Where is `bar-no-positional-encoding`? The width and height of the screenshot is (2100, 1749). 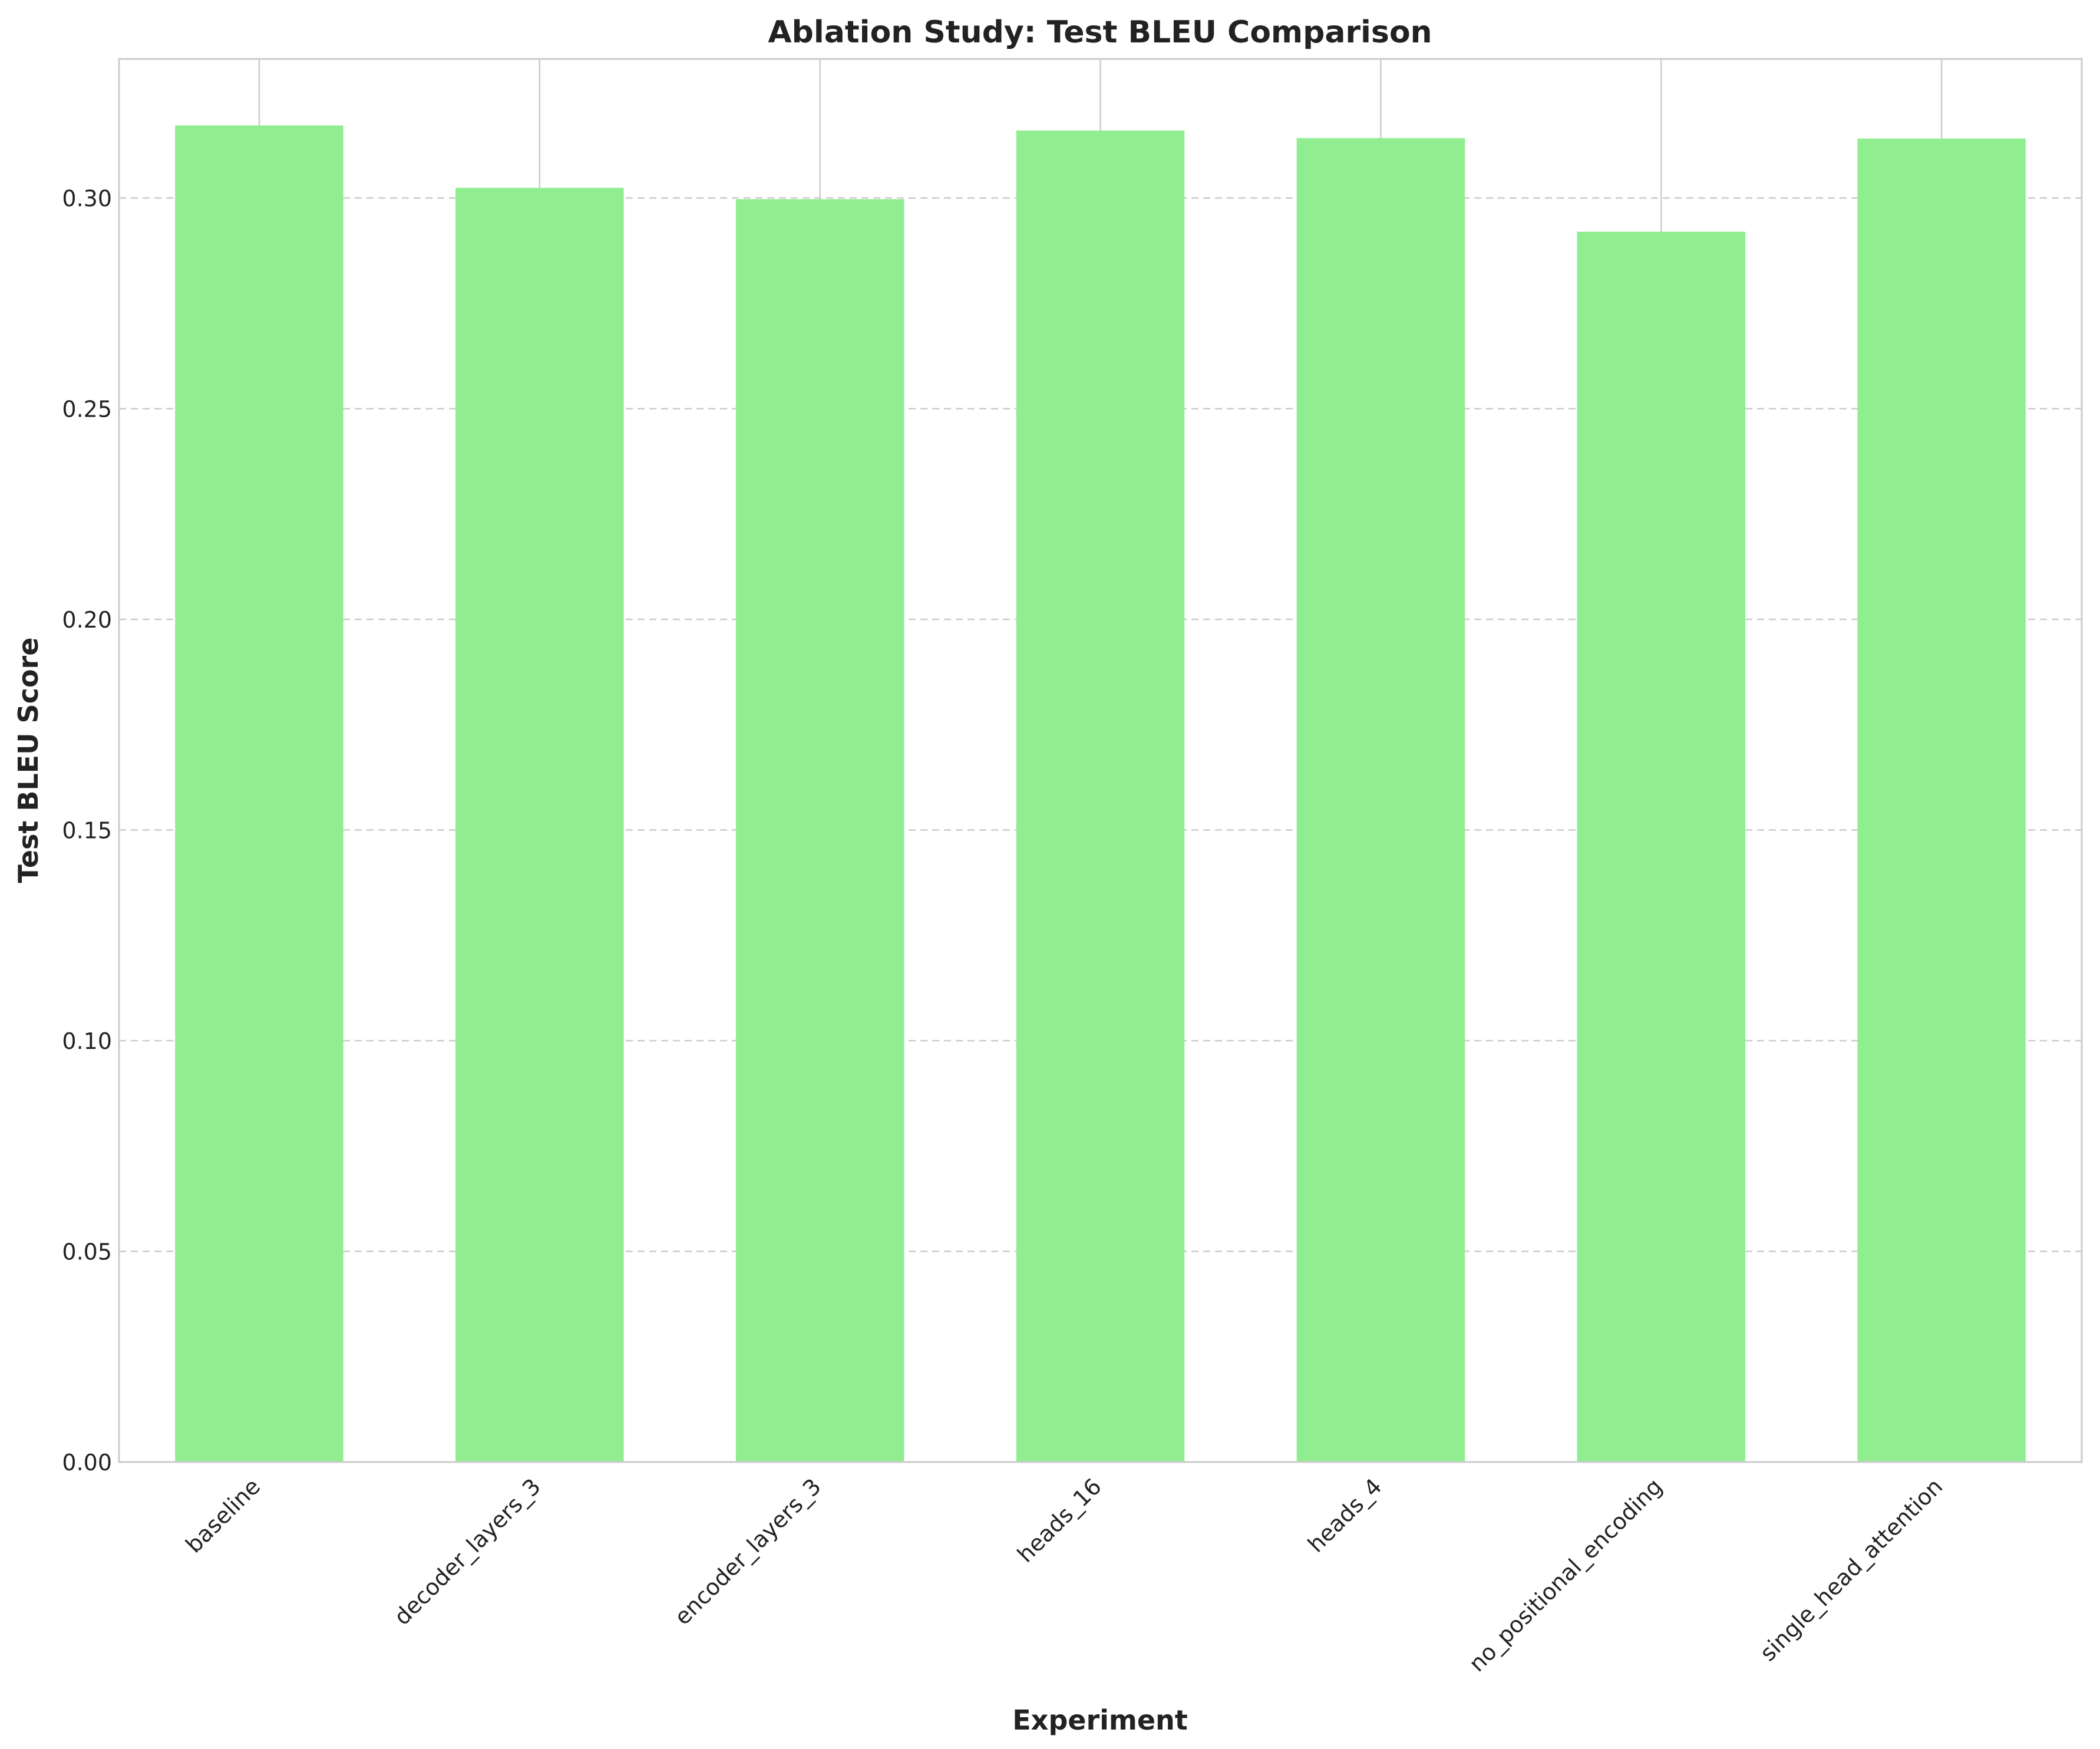
bar-no-positional-encoding is located at coordinates (1661, 847).